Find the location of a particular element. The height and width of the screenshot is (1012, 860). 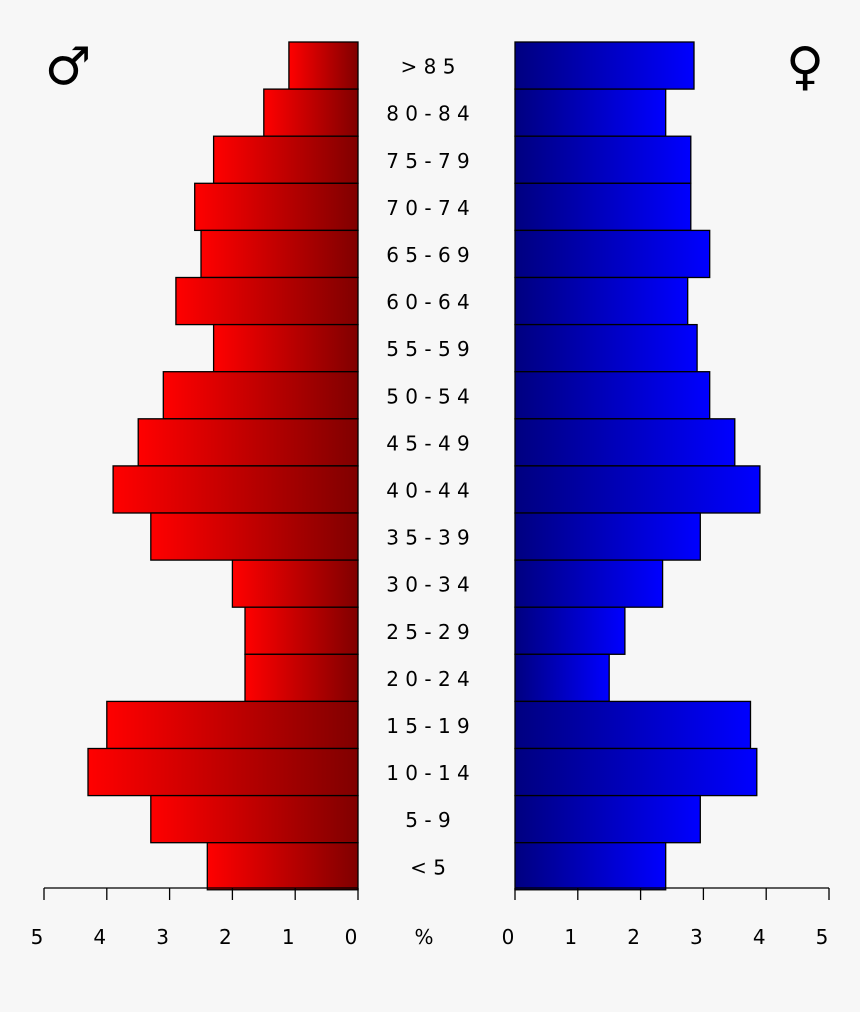

age-label-25-29: 2 5 - 2 9 is located at coordinates (428, 632).